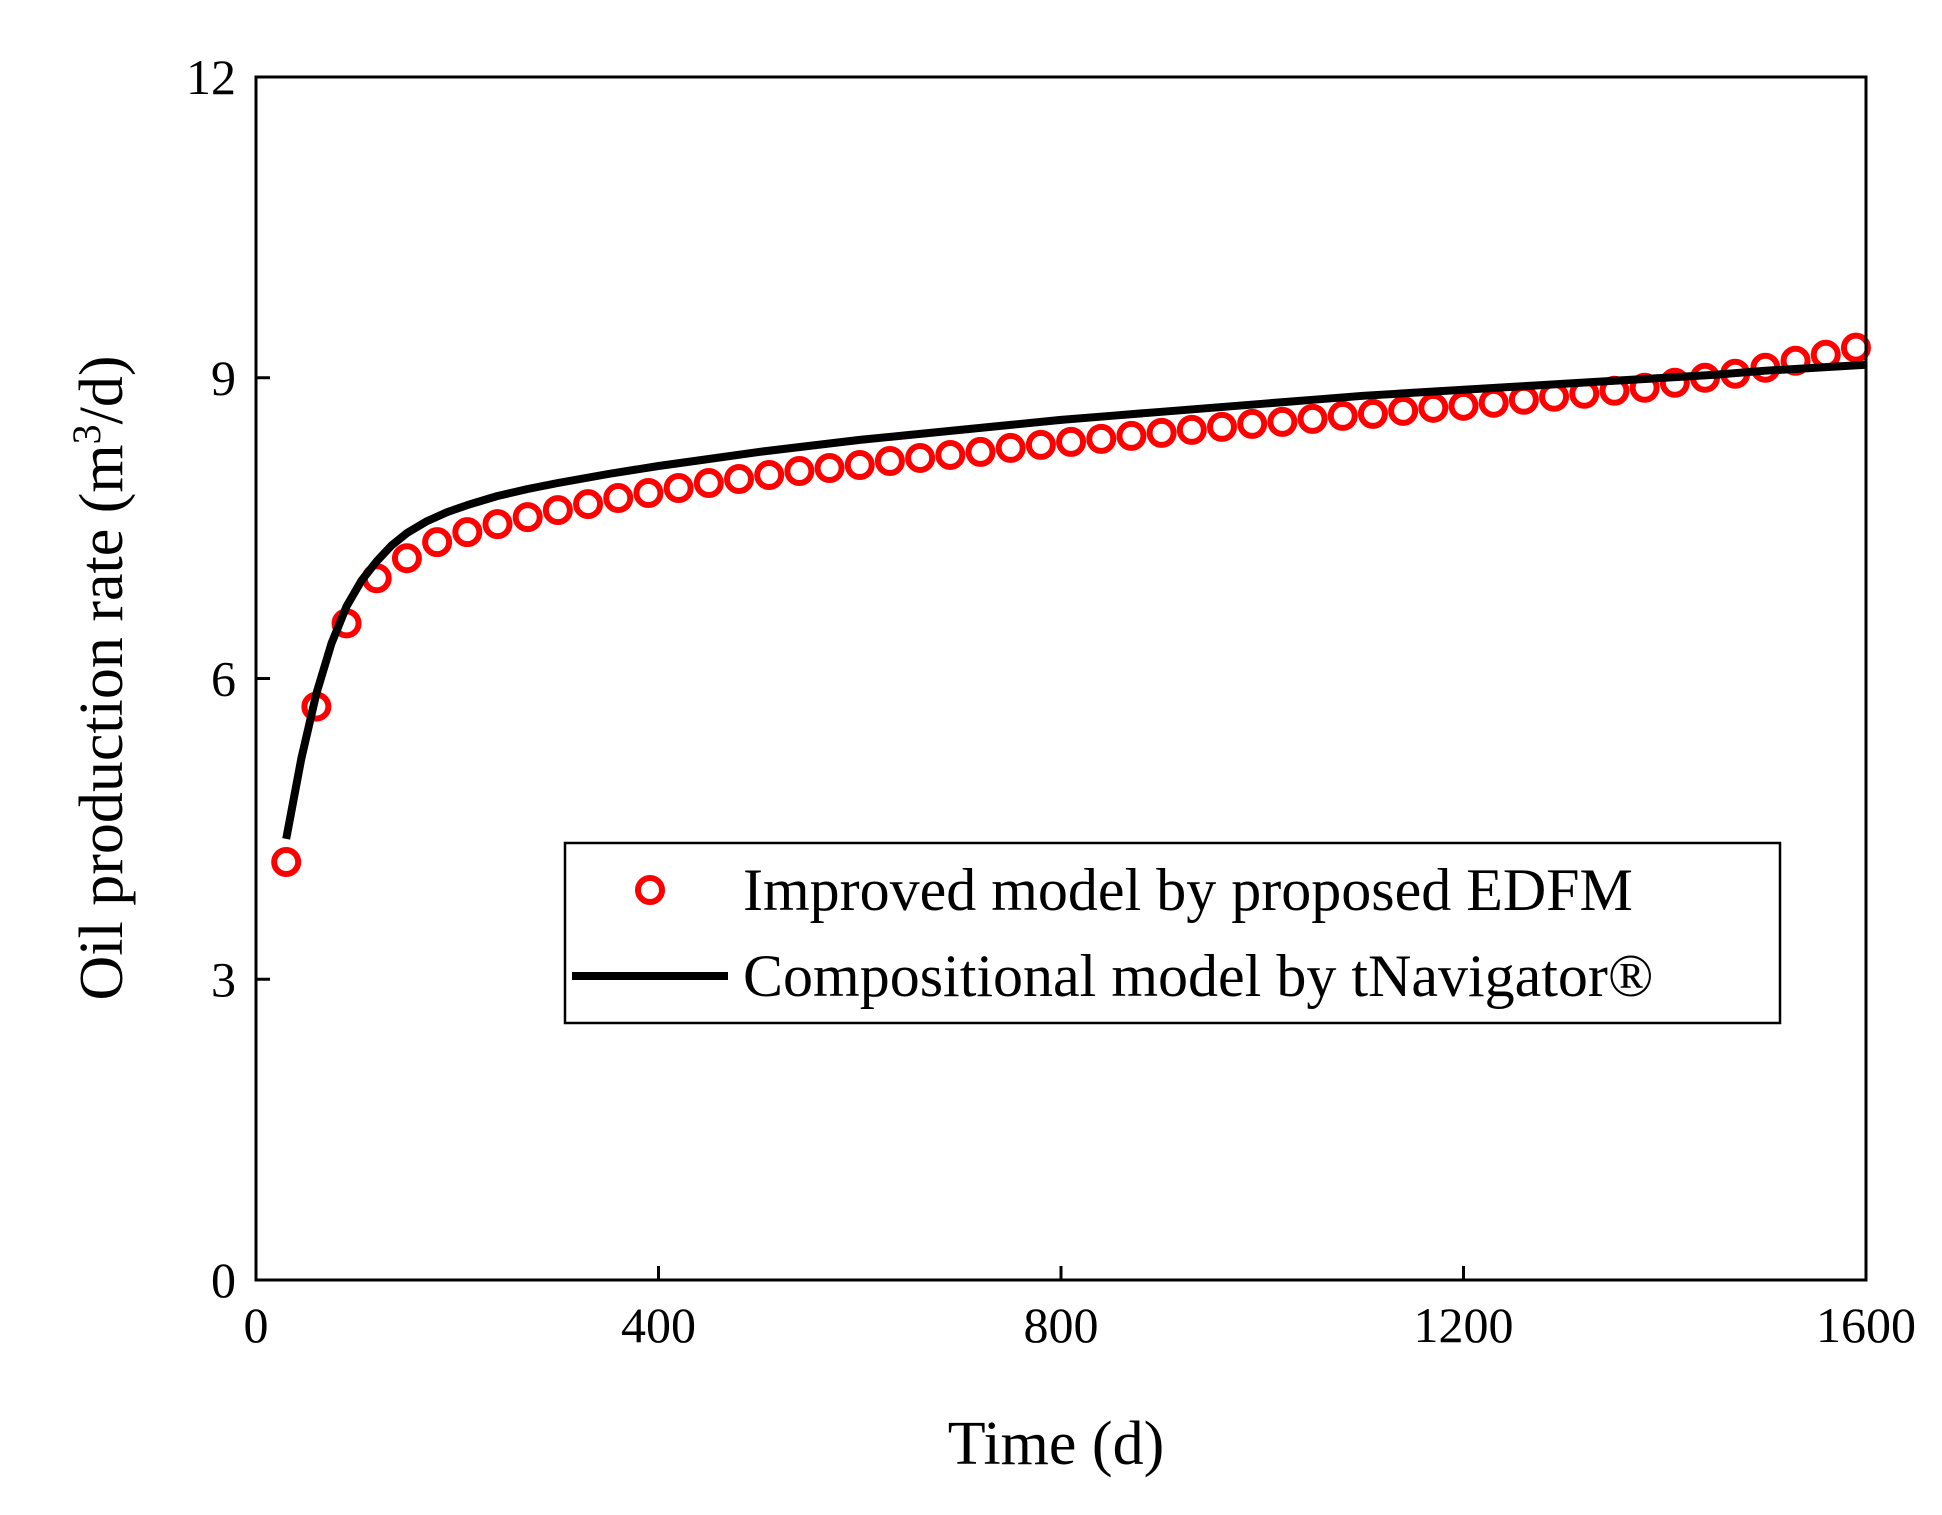 This screenshot has height=1515, width=1942. Describe the element at coordinates (1056, 1444) in the screenshot. I see `x-axis-title: Time (d)` at that location.